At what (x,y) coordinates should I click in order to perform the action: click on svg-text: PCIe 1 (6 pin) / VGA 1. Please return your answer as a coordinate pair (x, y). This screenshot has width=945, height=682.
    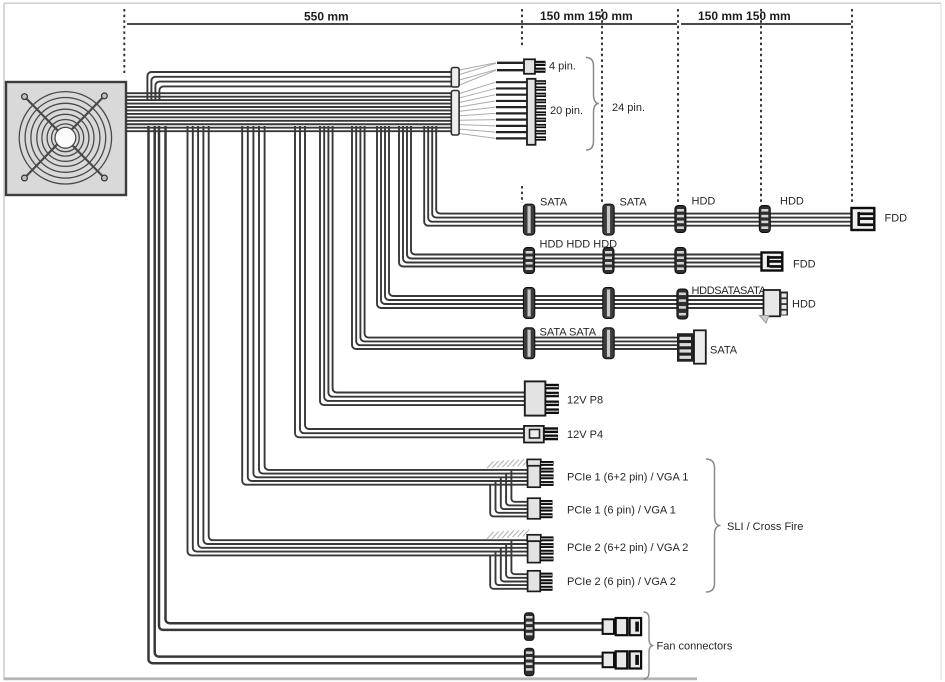
    Looking at the image, I should click on (621, 511).